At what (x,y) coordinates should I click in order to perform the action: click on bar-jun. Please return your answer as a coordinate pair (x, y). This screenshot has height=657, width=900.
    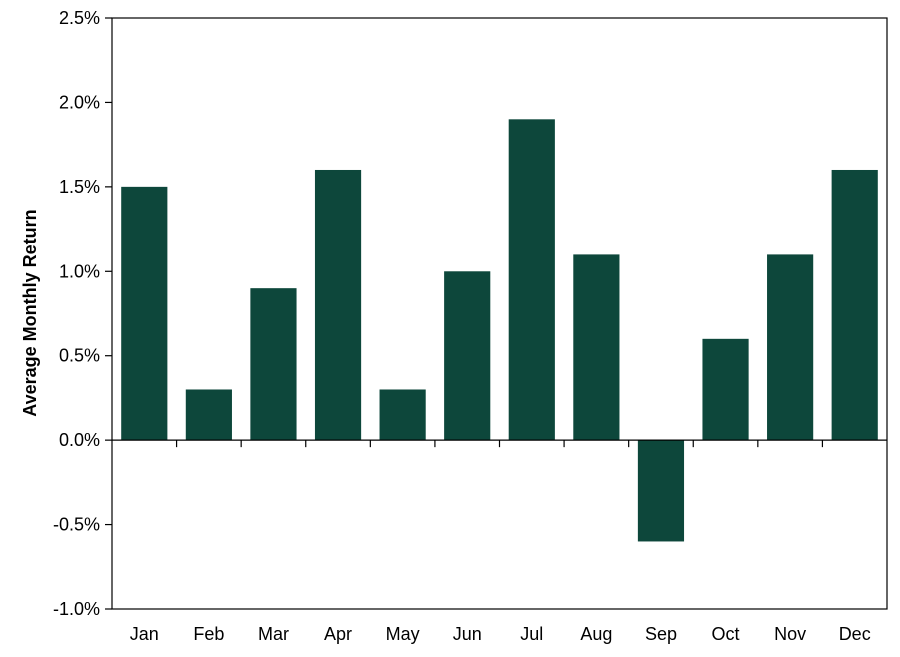
    Looking at the image, I should click on (467, 356).